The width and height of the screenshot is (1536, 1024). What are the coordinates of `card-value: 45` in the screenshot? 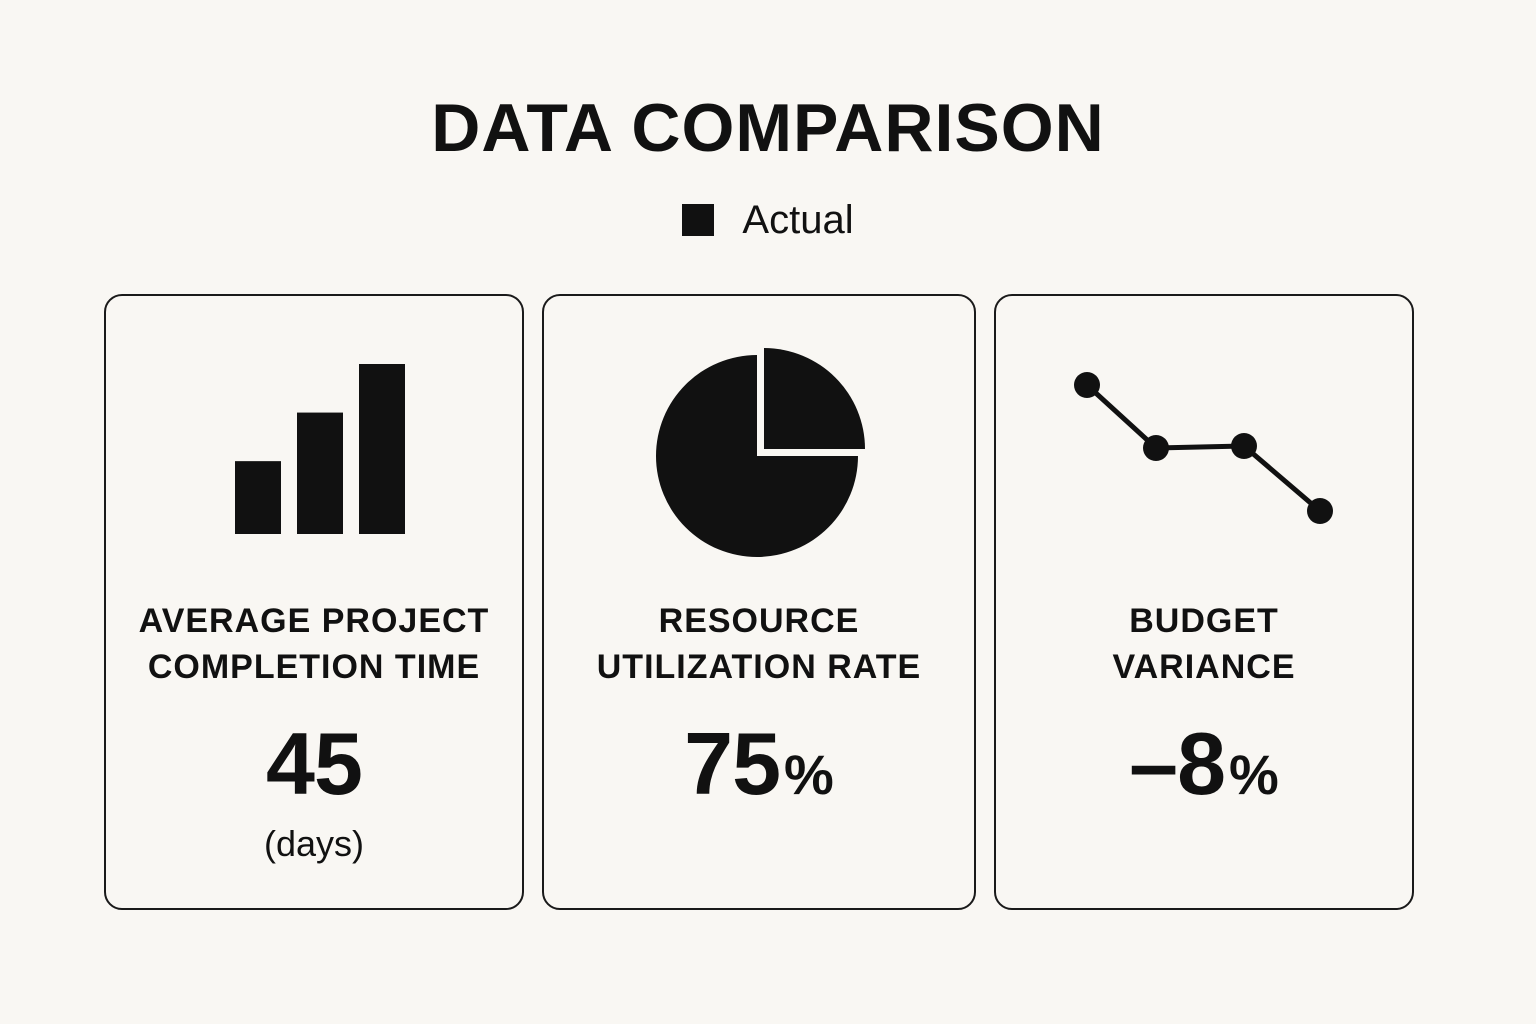 It's located at (314, 763).